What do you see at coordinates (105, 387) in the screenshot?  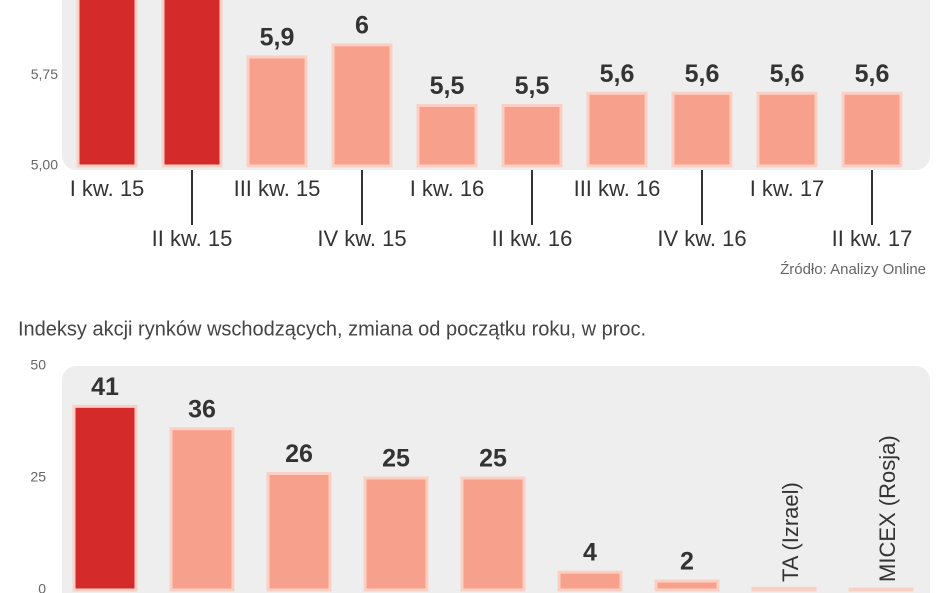 I see `value-label: 41` at bounding box center [105, 387].